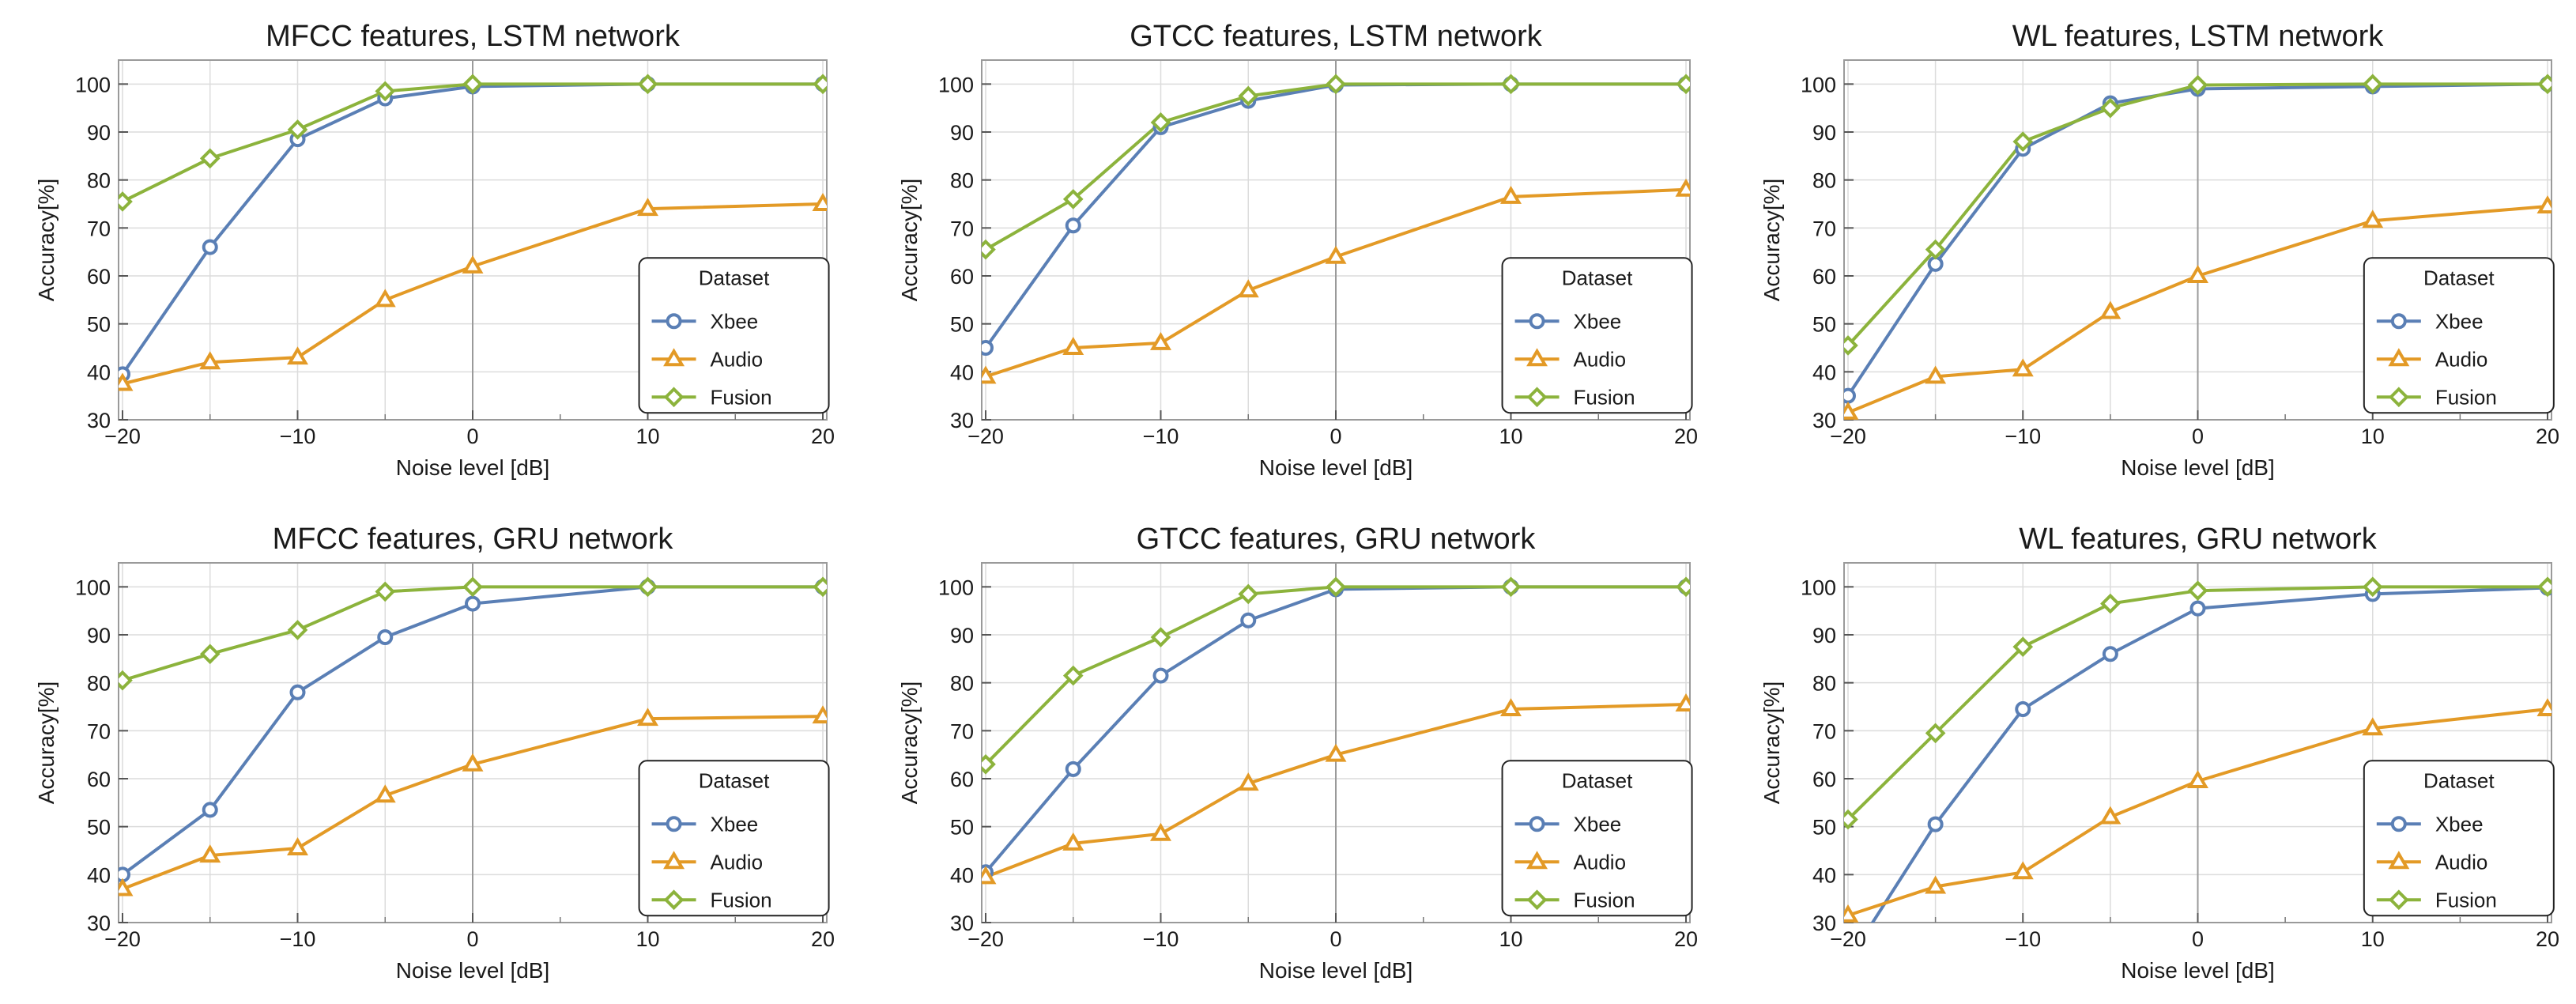 The image size is (2576, 1004). Describe the element at coordinates (1337, 539) in the screenshot. I see `chart-title: GTCC features, GRU network` at that location.